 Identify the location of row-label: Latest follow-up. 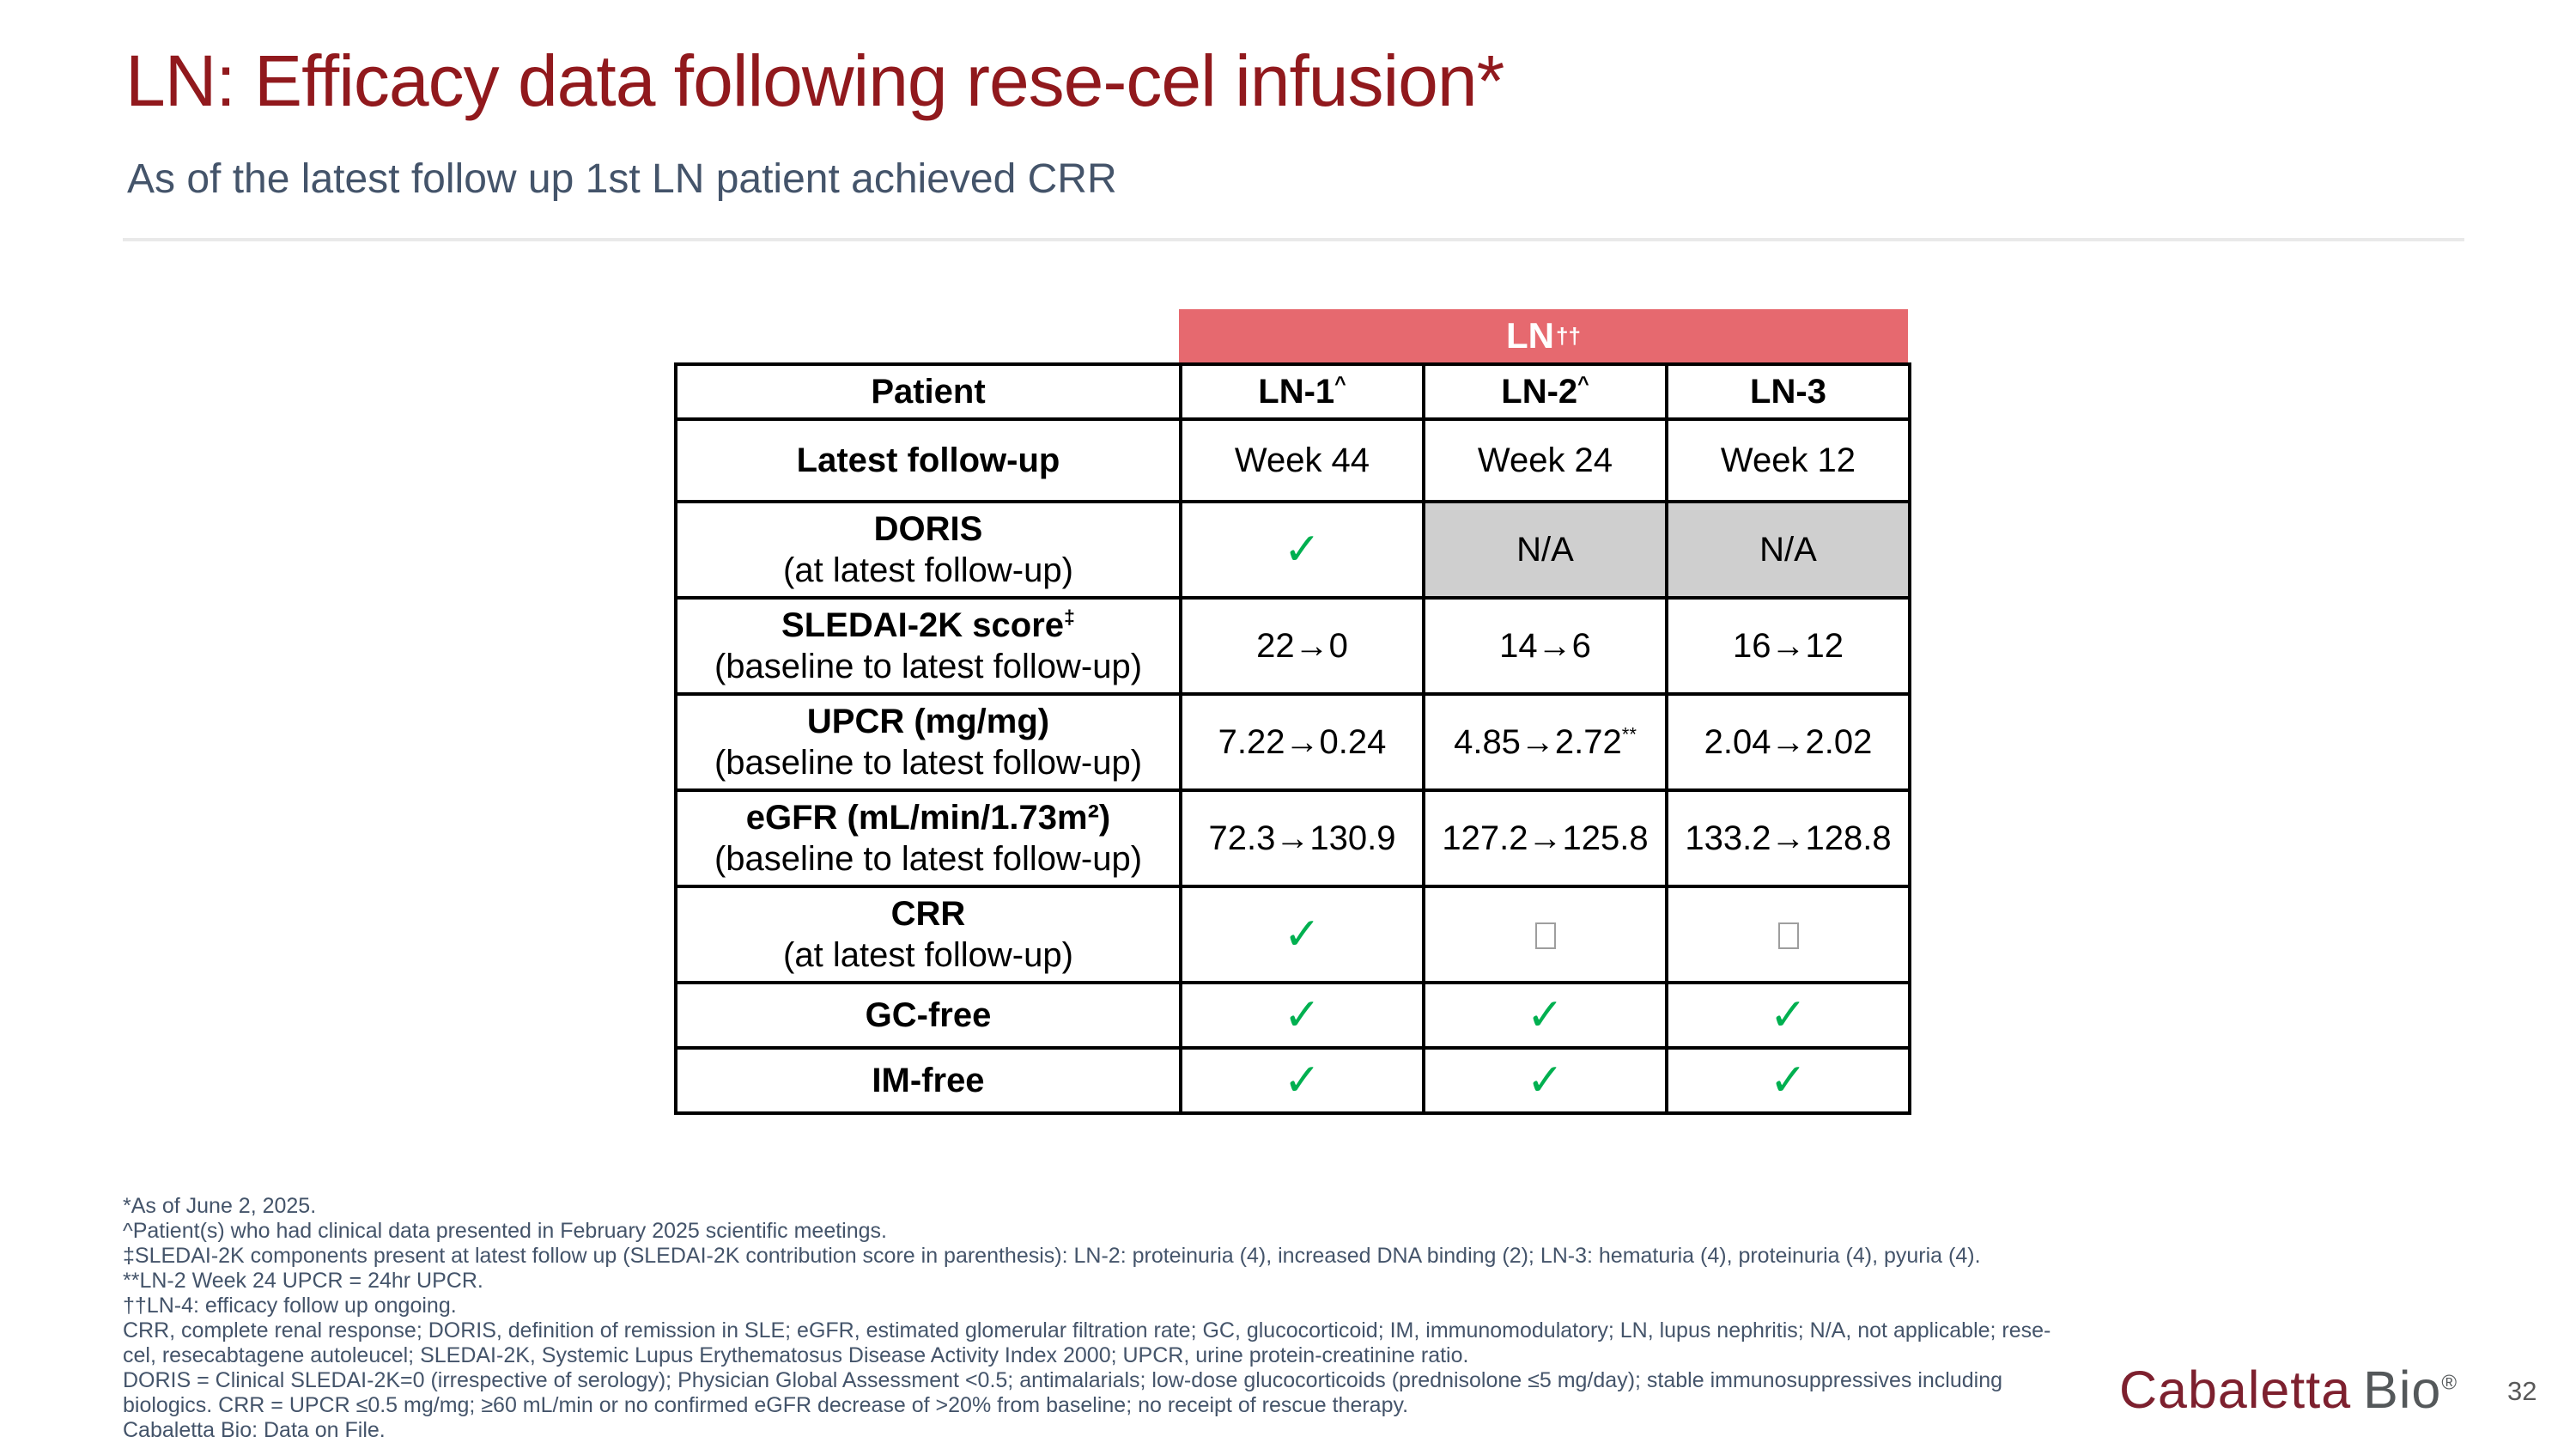
(928, 461).